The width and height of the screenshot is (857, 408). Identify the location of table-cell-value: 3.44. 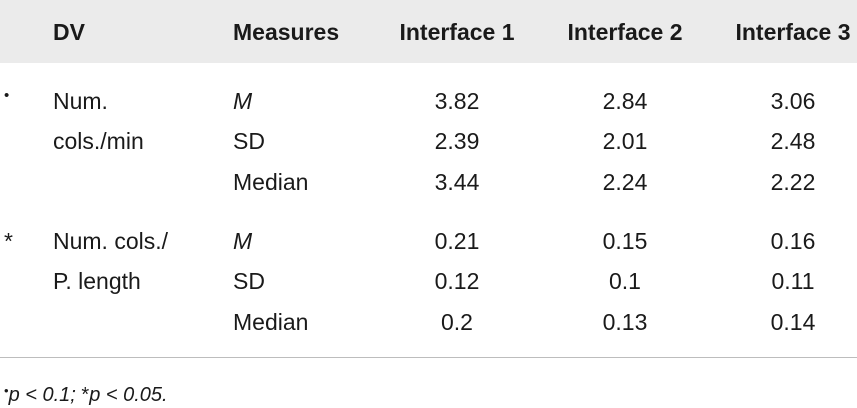
(457, 182).